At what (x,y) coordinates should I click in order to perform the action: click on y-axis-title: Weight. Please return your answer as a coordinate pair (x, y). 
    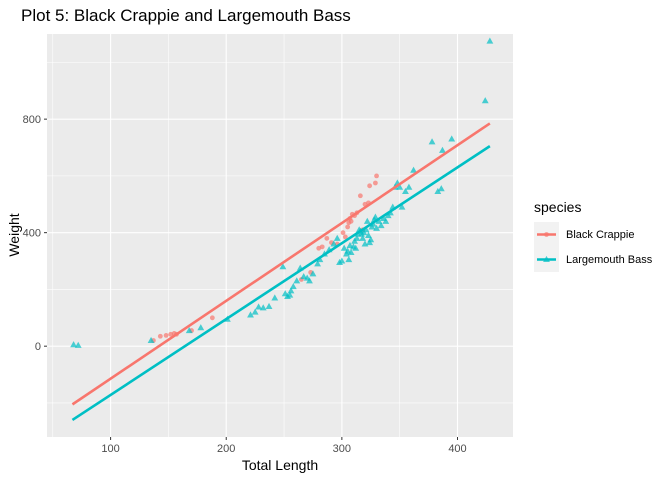
    Looking at the image, I should click on (14, 234).